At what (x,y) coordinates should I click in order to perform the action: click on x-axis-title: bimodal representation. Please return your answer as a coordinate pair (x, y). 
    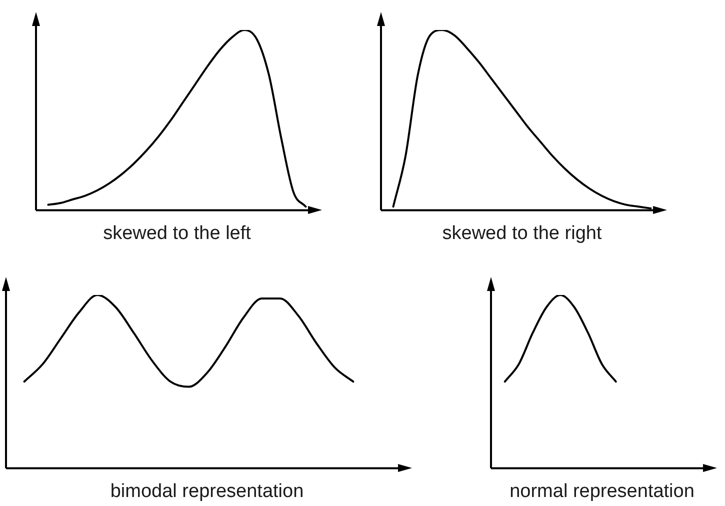
    Looking at the image, I should click on (207, 491).